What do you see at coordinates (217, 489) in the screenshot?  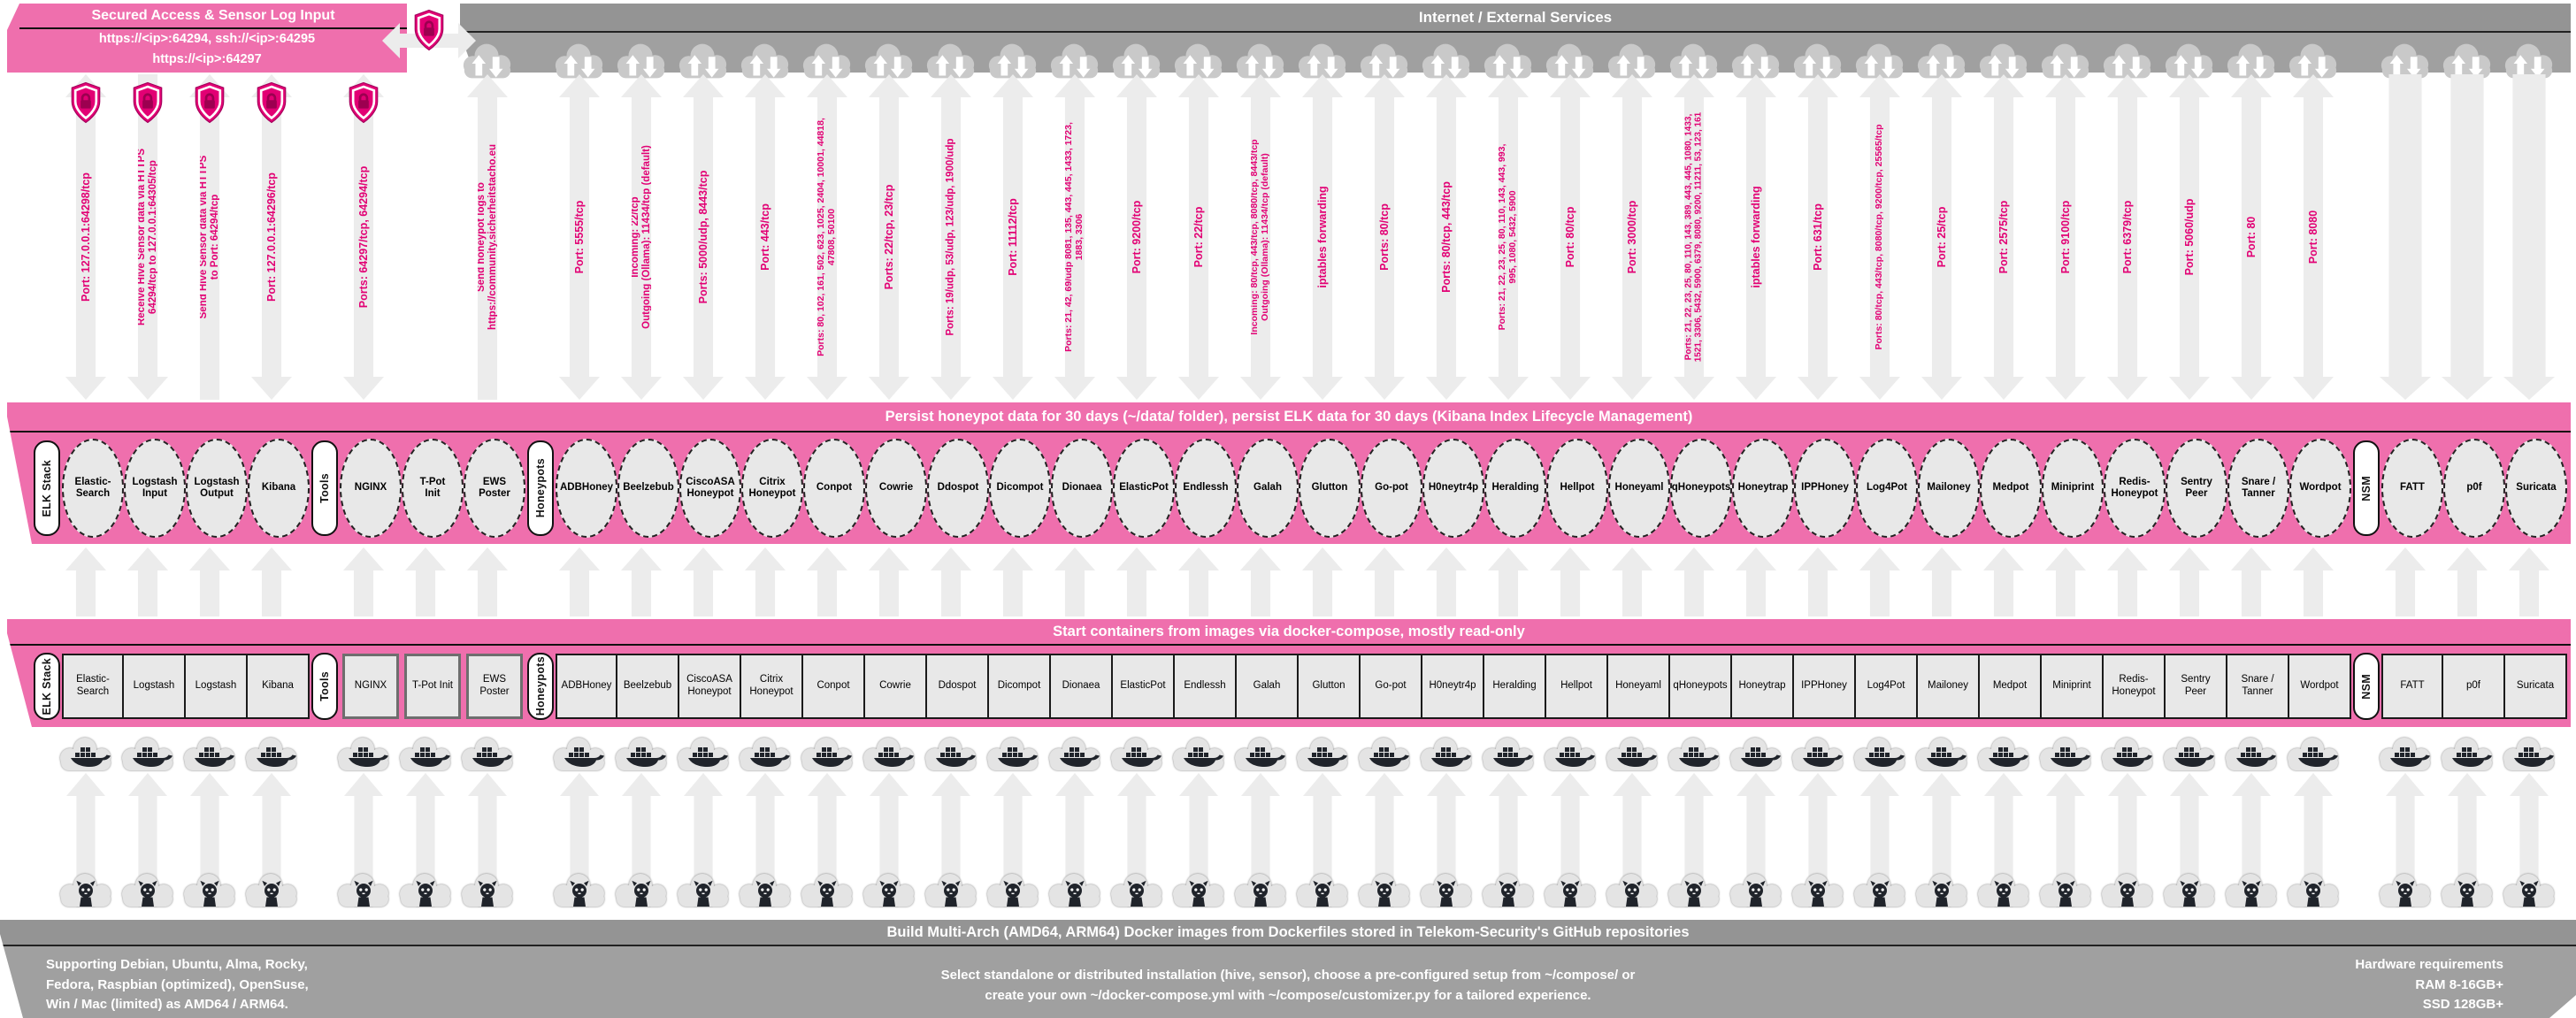 I see `service-ellipse: Logstash Output` at bounding box center [217, 489].